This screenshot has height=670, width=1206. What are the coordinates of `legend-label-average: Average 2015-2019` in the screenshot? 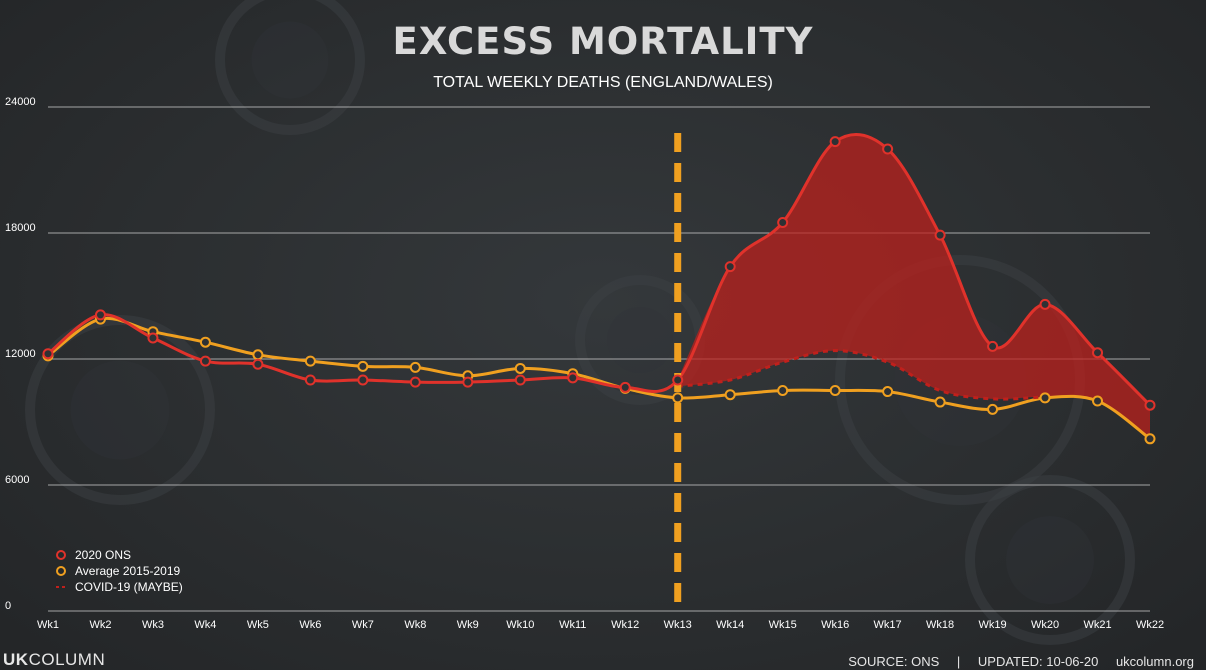 It's located at (128, 571).